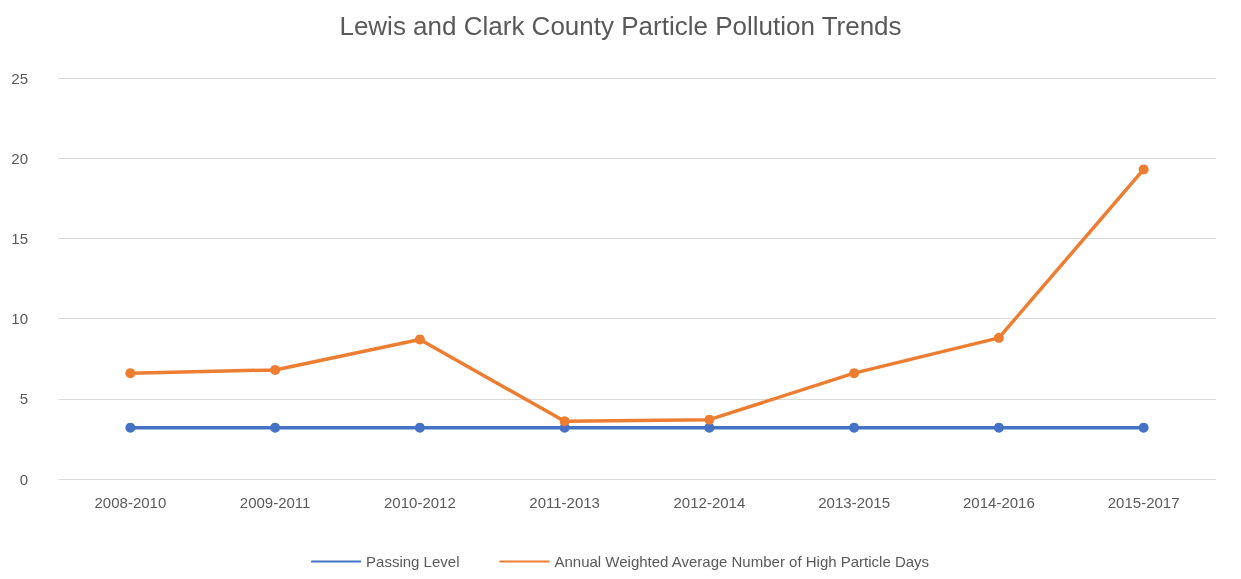  What do you see at coordinates (19, 319) in the screenshot?
I see `y-tick-label: 10` at bounding box center [19, 319].